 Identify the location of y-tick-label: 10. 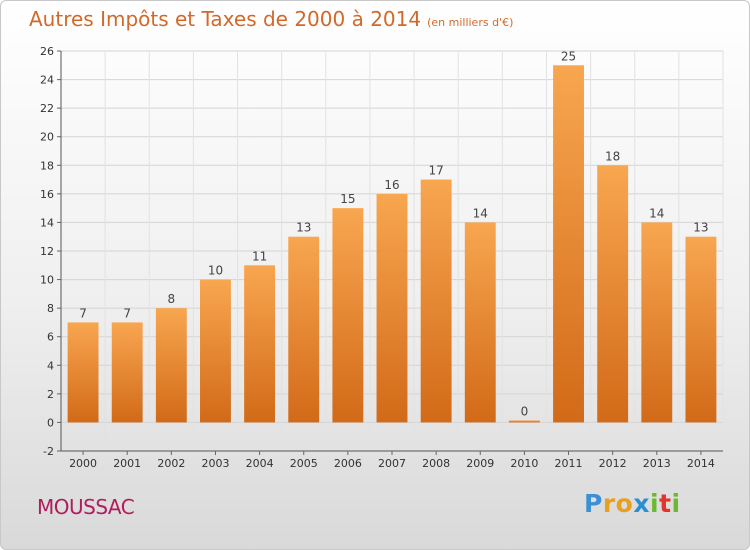
(47, 280).